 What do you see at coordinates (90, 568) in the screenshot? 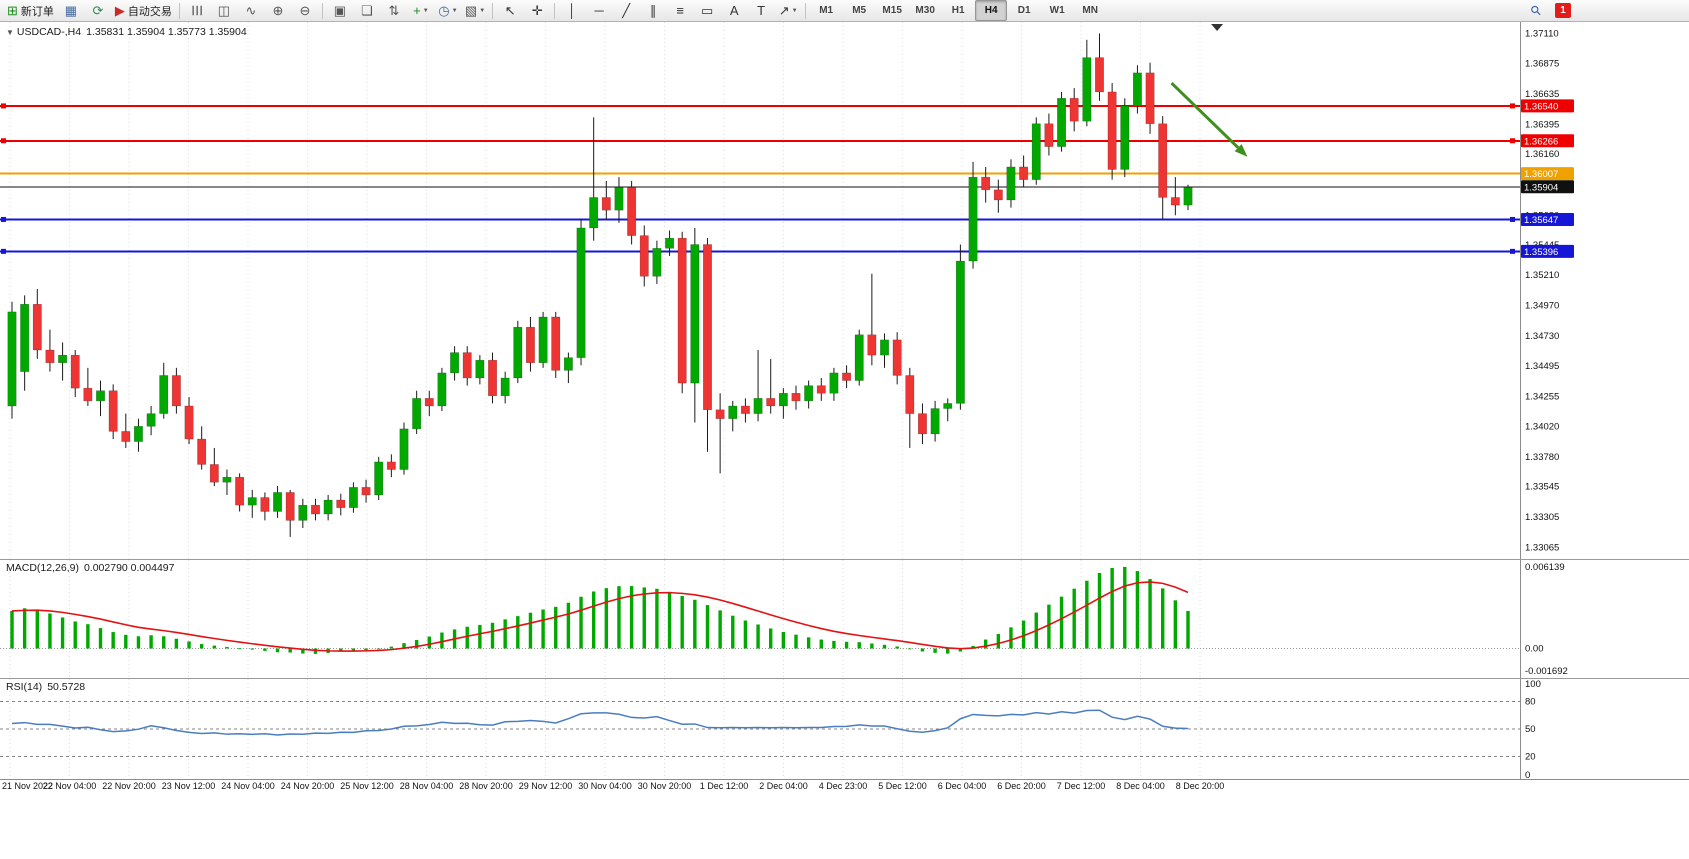
I see `macd-title: MACD(12,26,9) 0.002790 0.004497` at bounding box center [90, 568].